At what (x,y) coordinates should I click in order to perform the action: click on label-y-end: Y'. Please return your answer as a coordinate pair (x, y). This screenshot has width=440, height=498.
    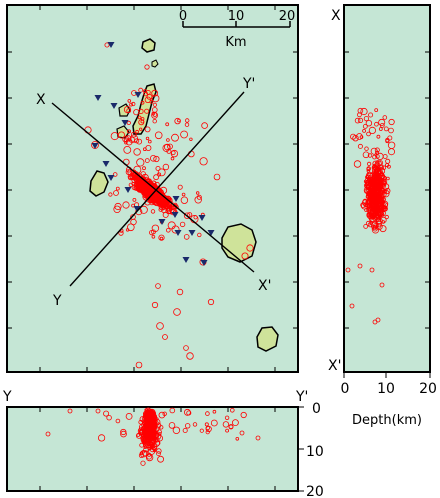
    Looking at the image, I should click on (248, 84).